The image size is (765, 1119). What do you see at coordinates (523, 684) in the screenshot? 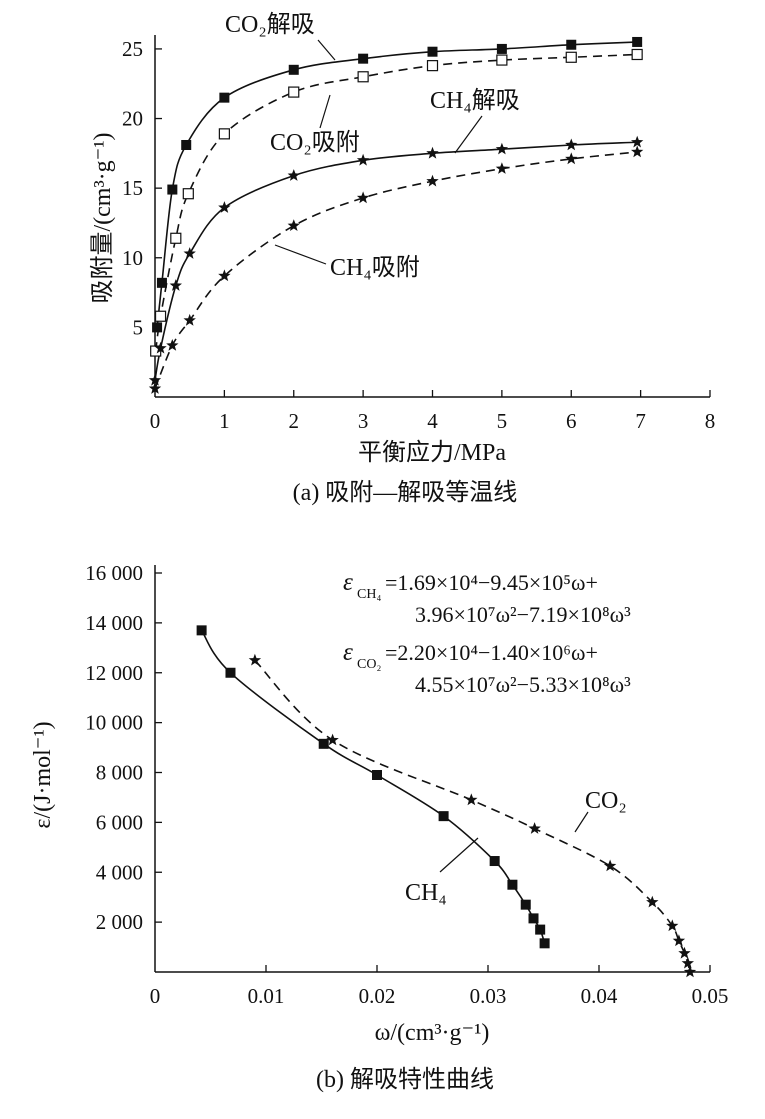
I see `equation-co2-line2: 4.55×10⁷ω²−5.33×10⁸ω³` at bounding box center [523, 684].